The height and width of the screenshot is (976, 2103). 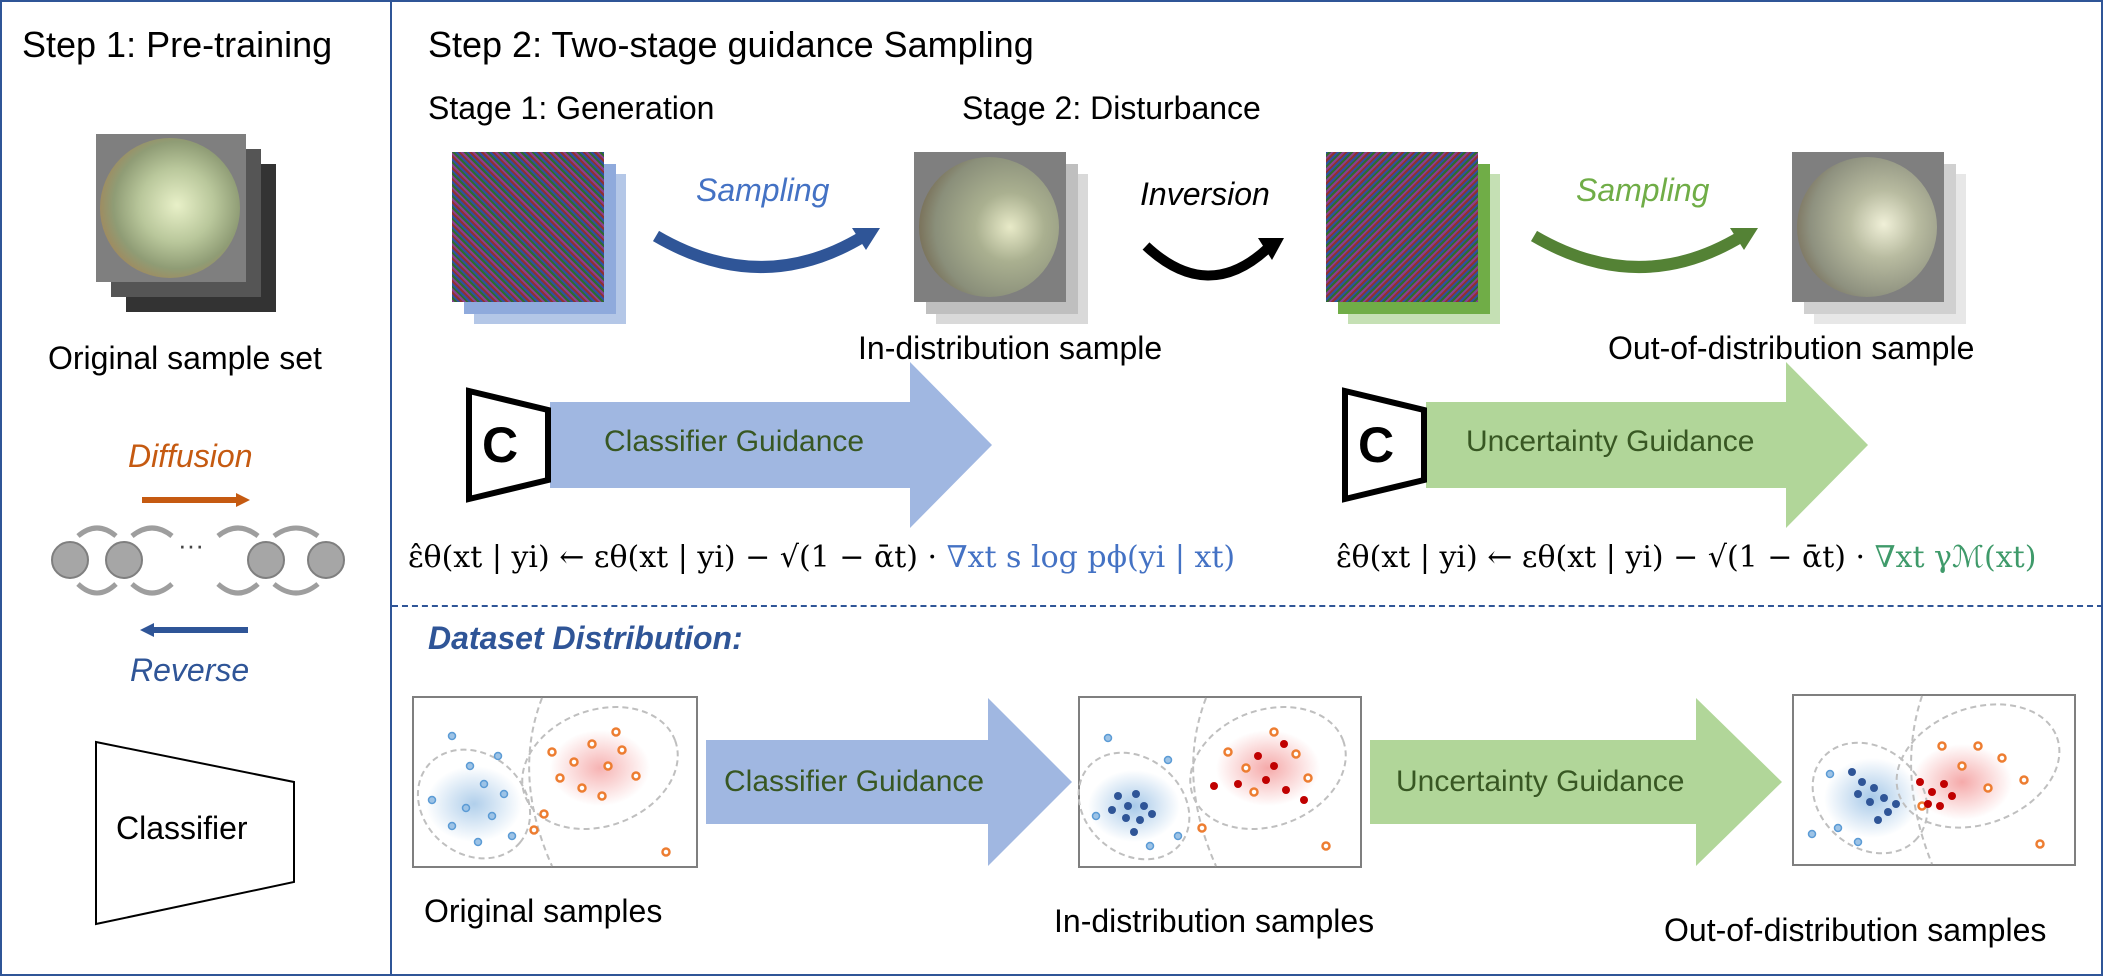 I want to click on step1-title: Step 1: Pre-training, so click(x=177, y=44).